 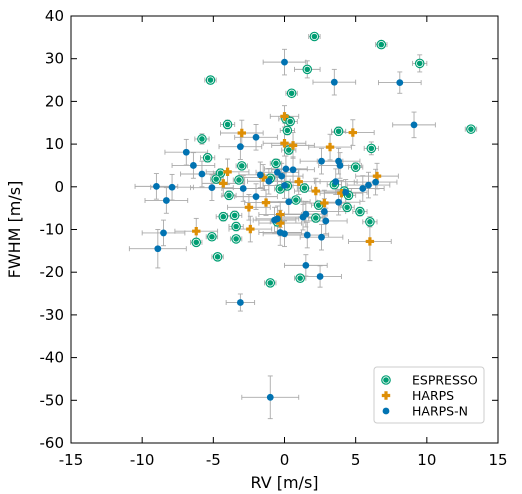 What do you see at coordinates (426, 460) in the screenshot?
I see `x-tick-label: 10` at bounding box center [426, 460].